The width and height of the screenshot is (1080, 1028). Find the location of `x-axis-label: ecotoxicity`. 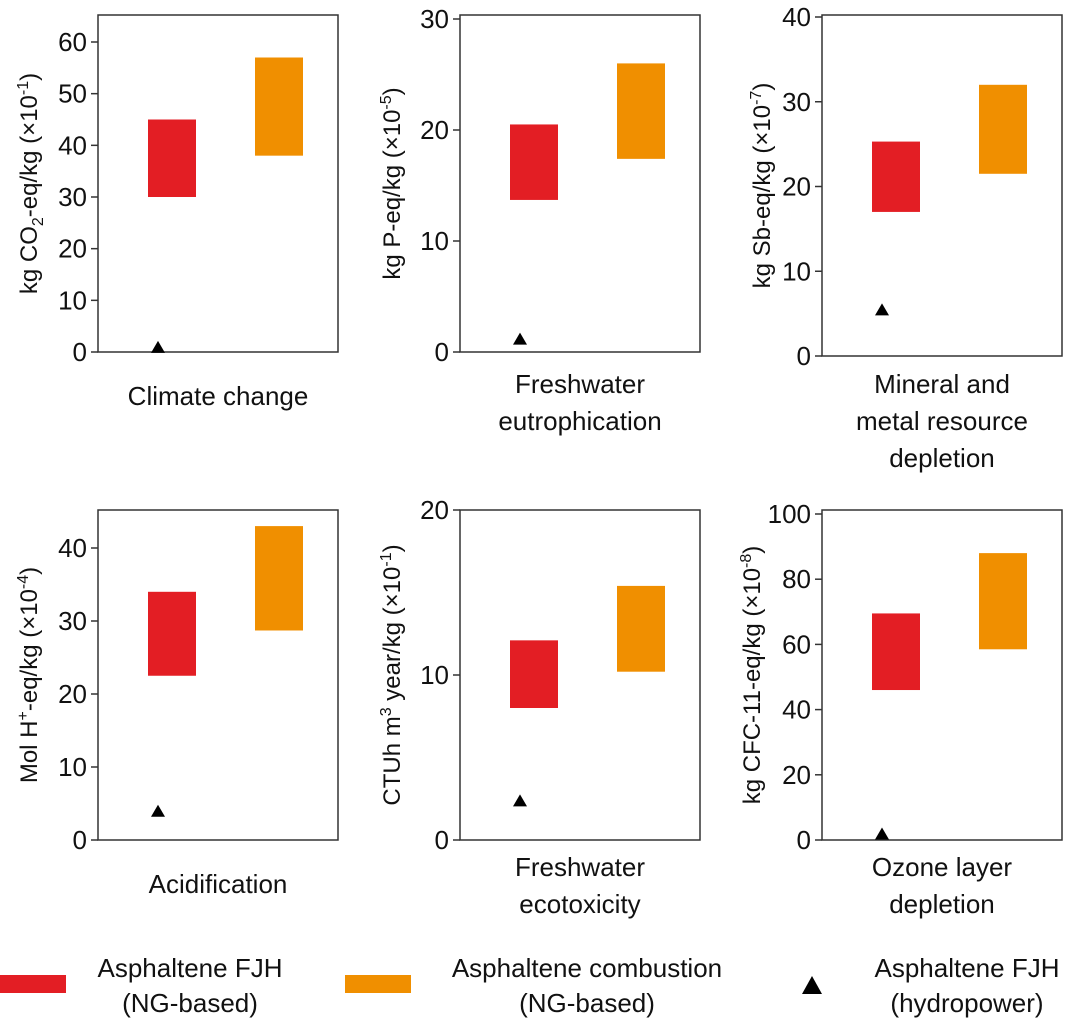

x-axis-label: ecotoxicity is located at coordinates (579, 904).